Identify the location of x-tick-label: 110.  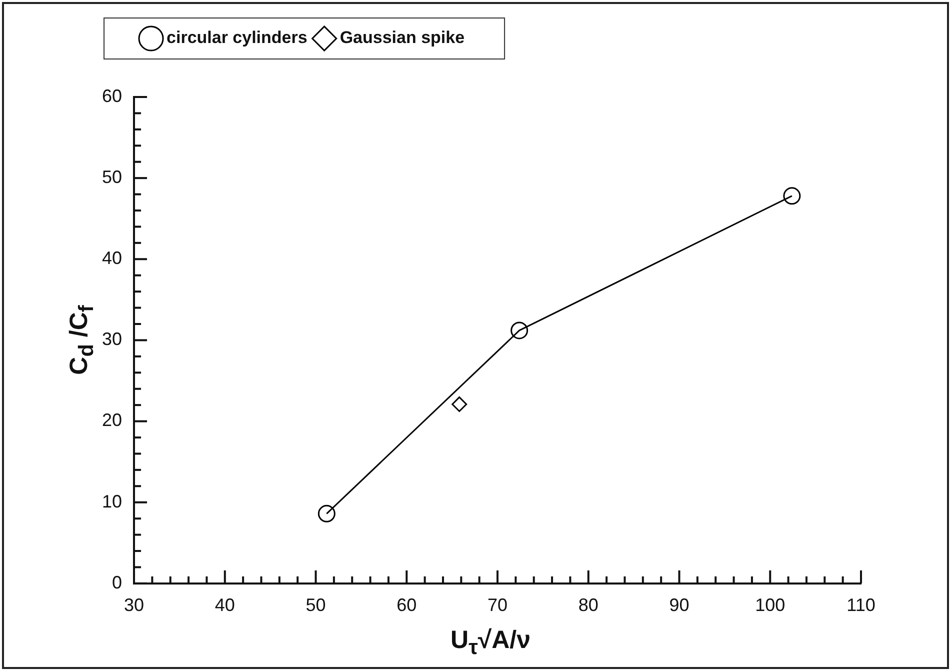
(861, 605).